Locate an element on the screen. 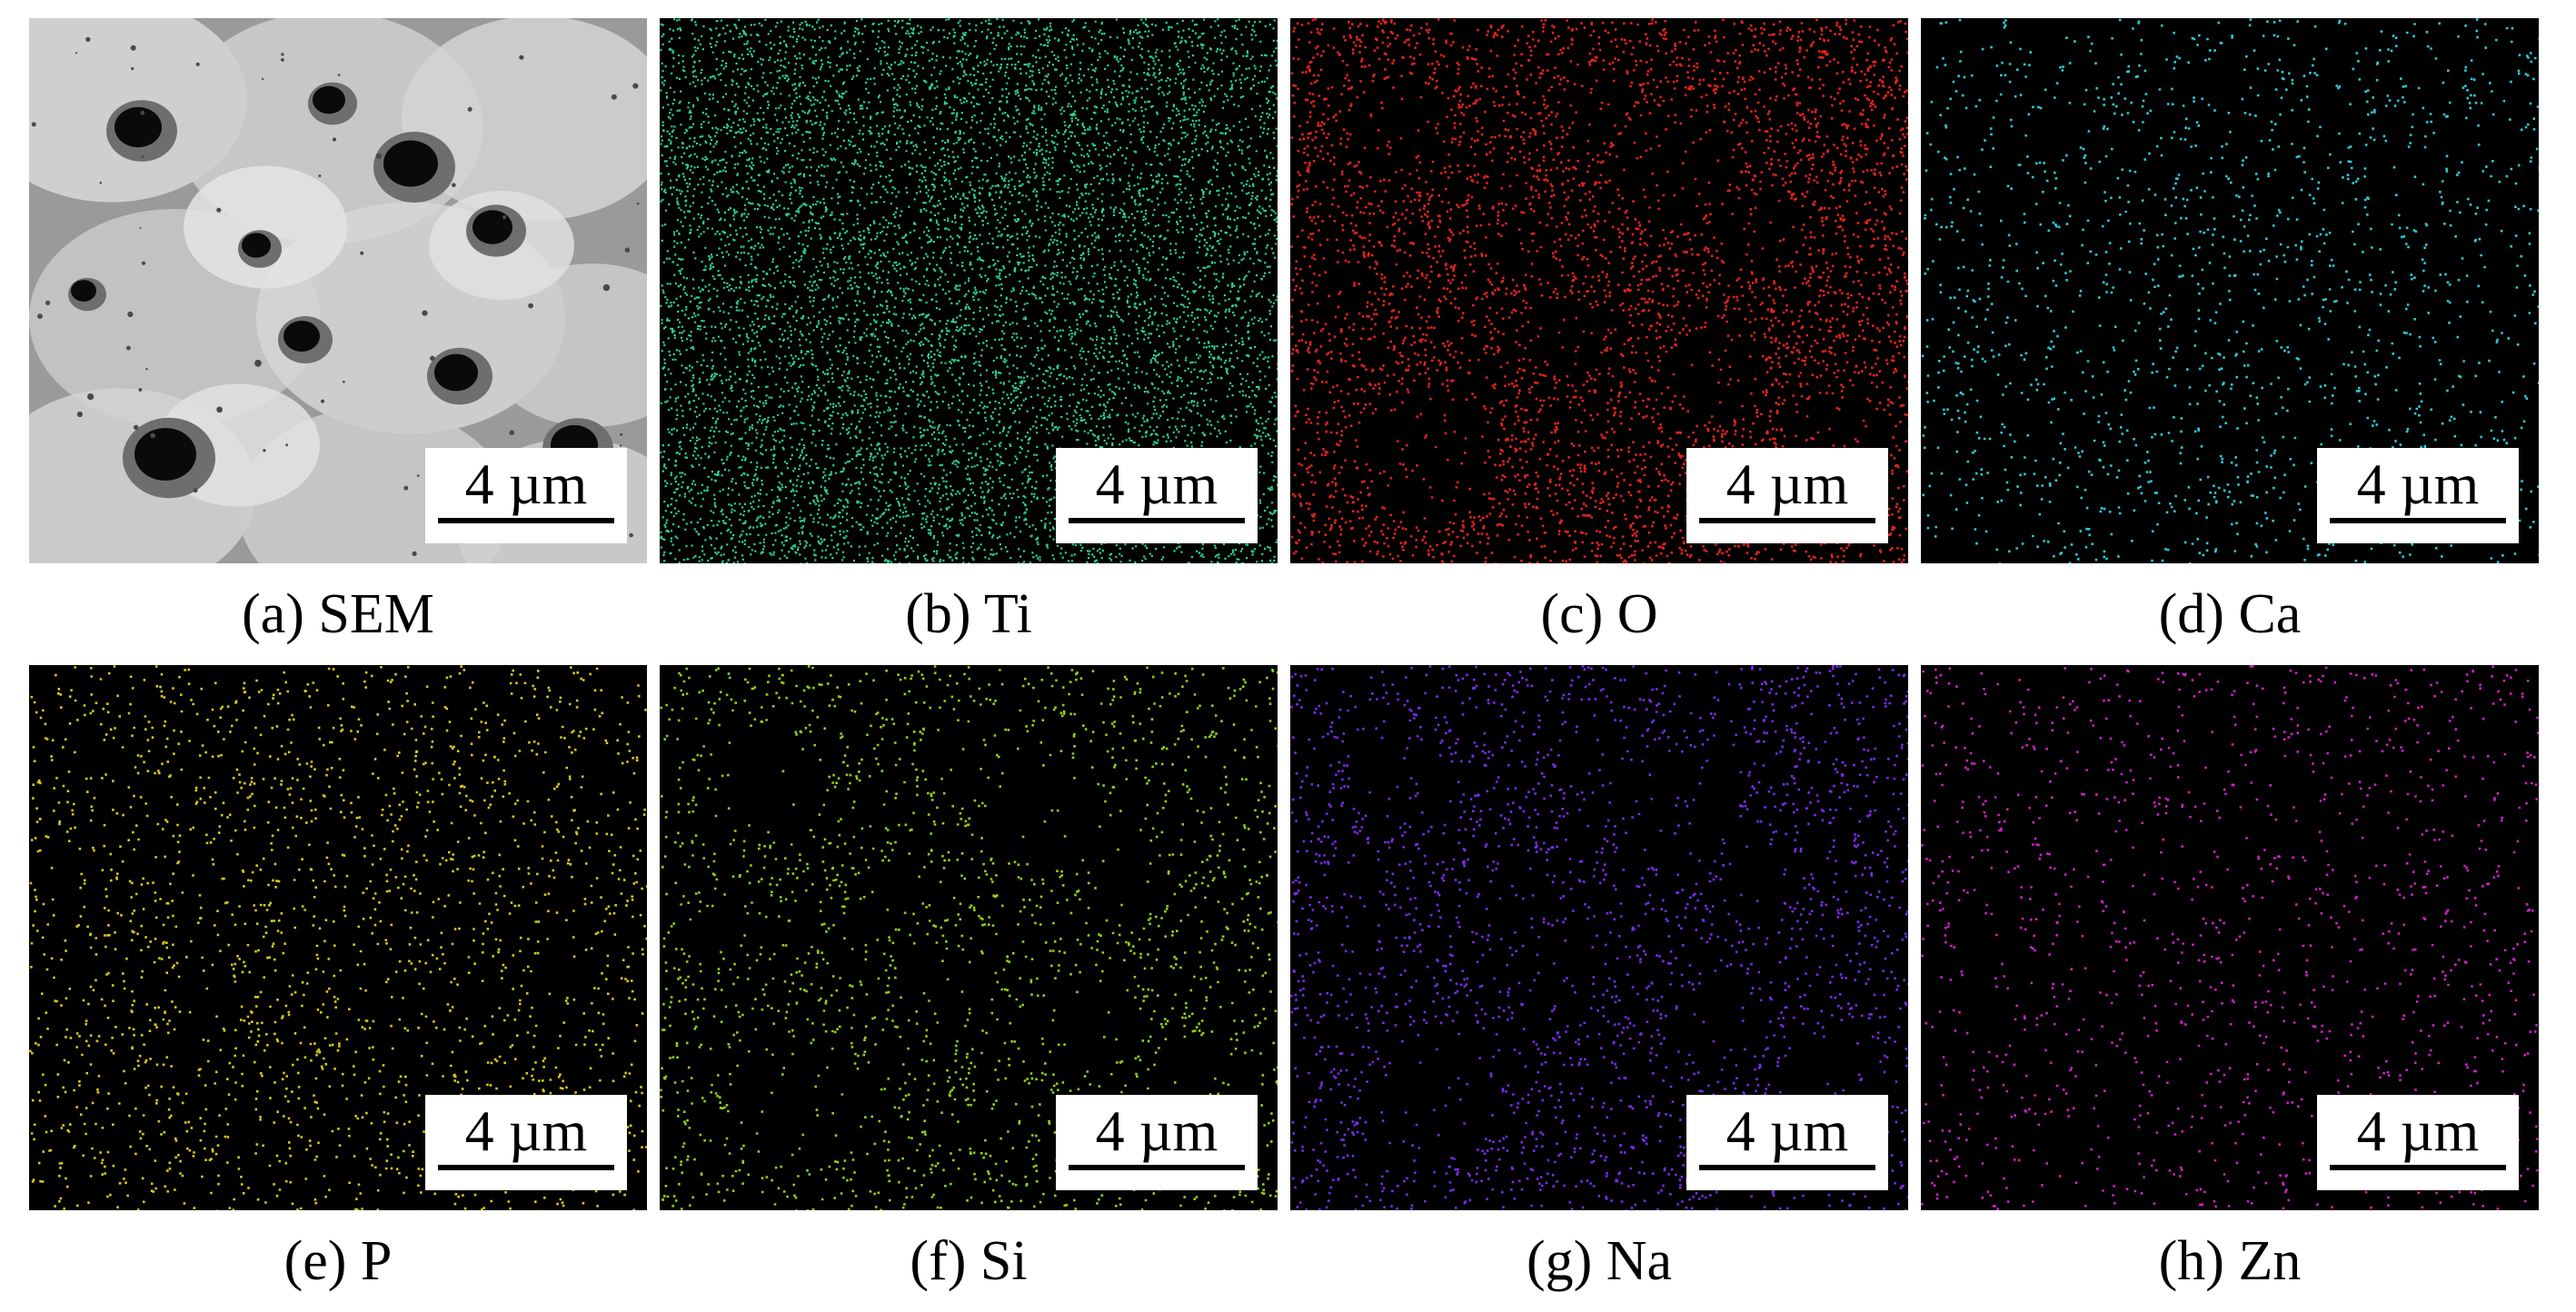 This screenshot has height=1312, width=2576. panel-d-ca-map: 4 µm is located at coordinates (2230, 290).